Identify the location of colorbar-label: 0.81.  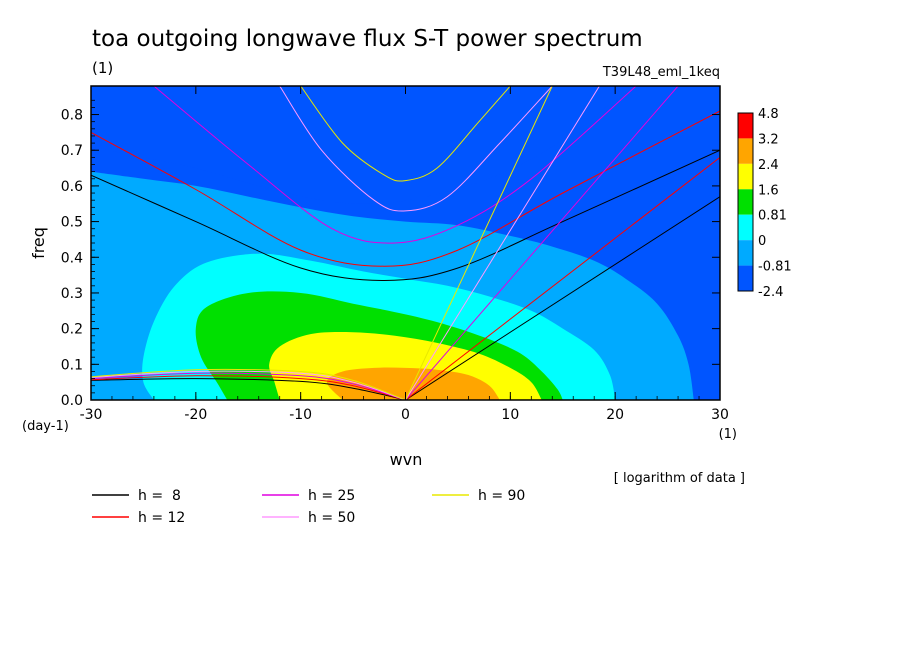
(772, 216).